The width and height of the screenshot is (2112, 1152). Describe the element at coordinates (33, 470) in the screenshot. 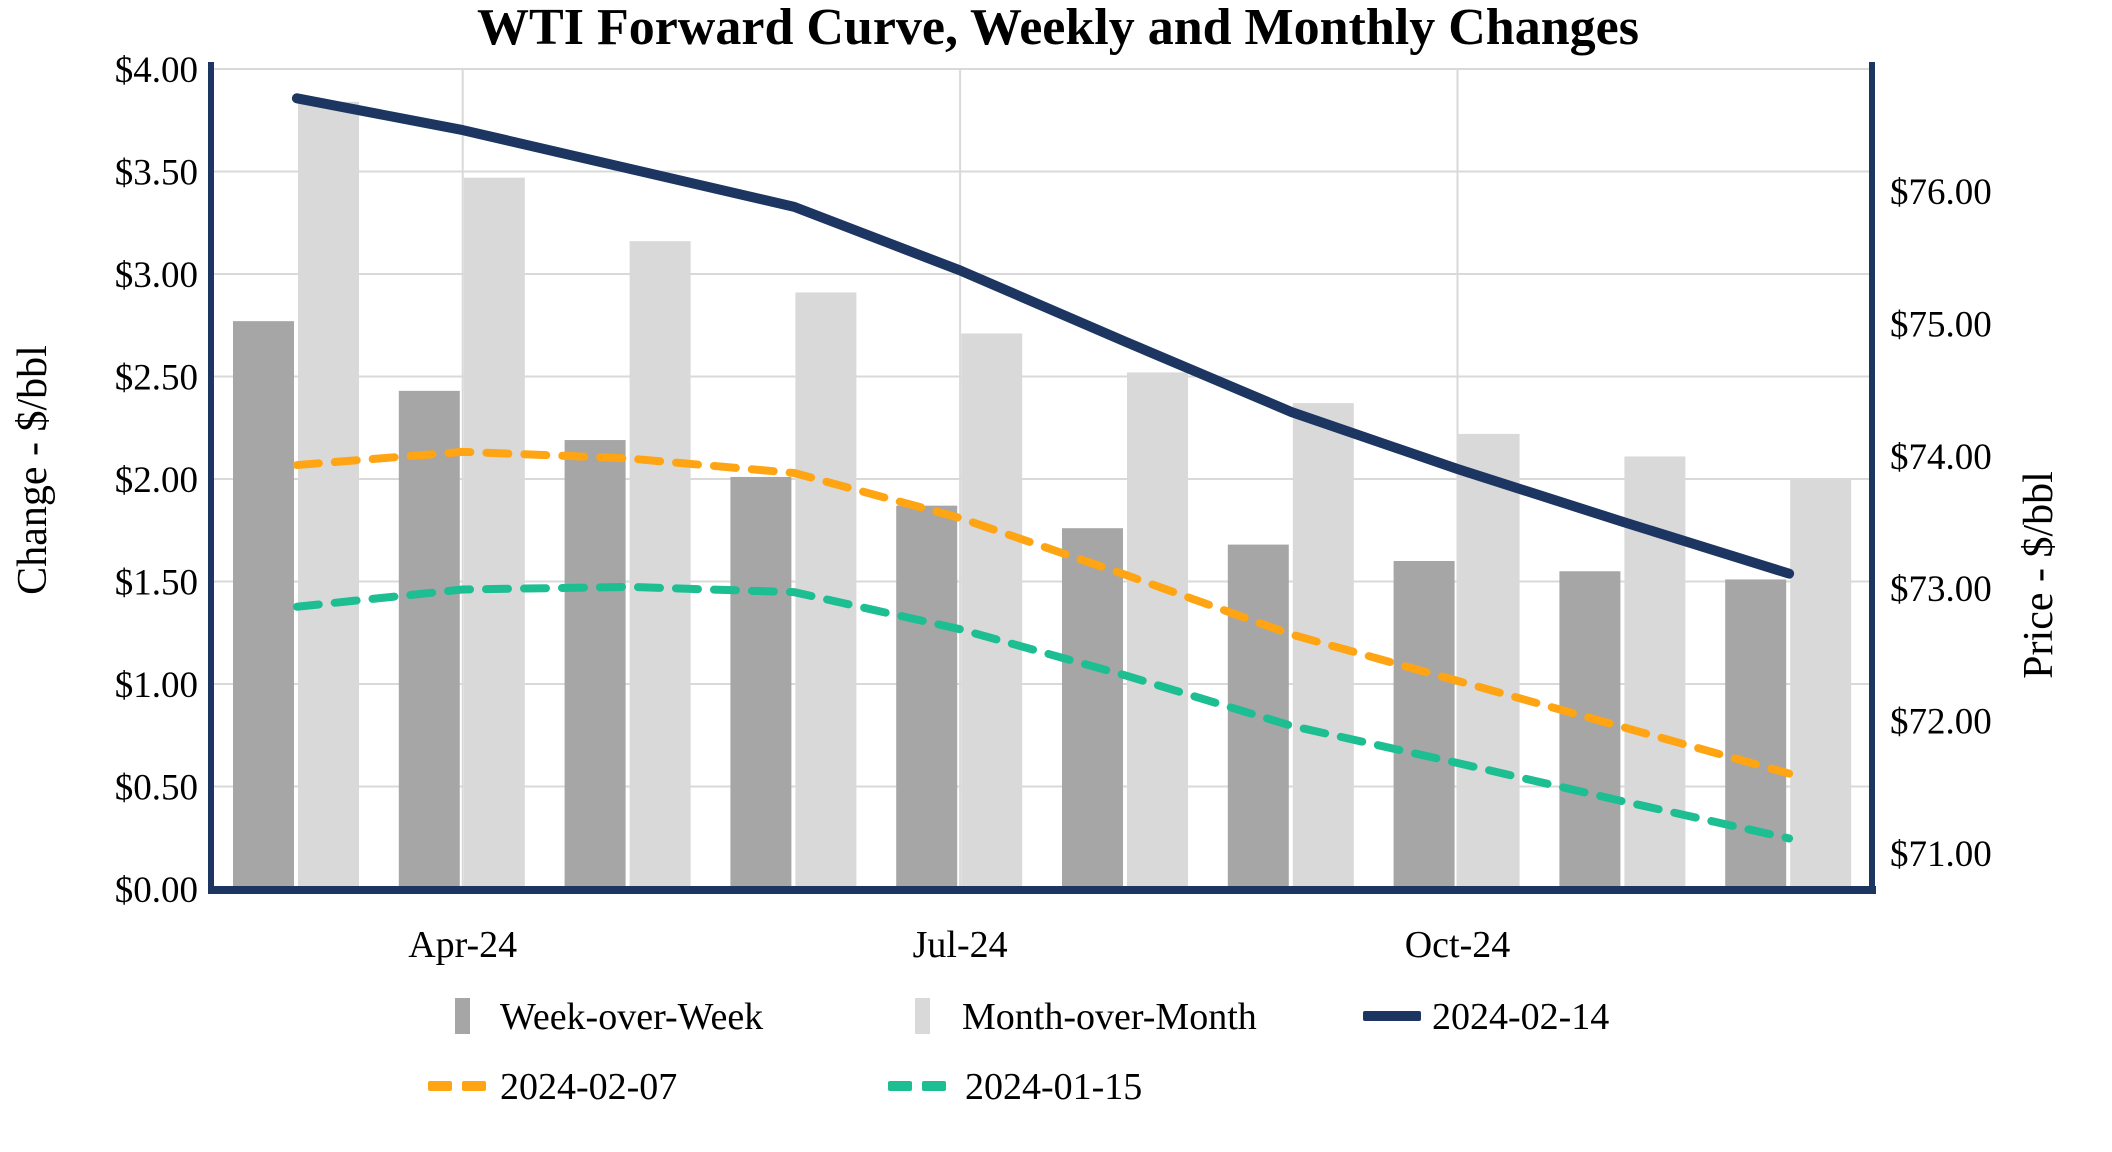

I see `left-axis-title: Change - $/bbl` at that location.